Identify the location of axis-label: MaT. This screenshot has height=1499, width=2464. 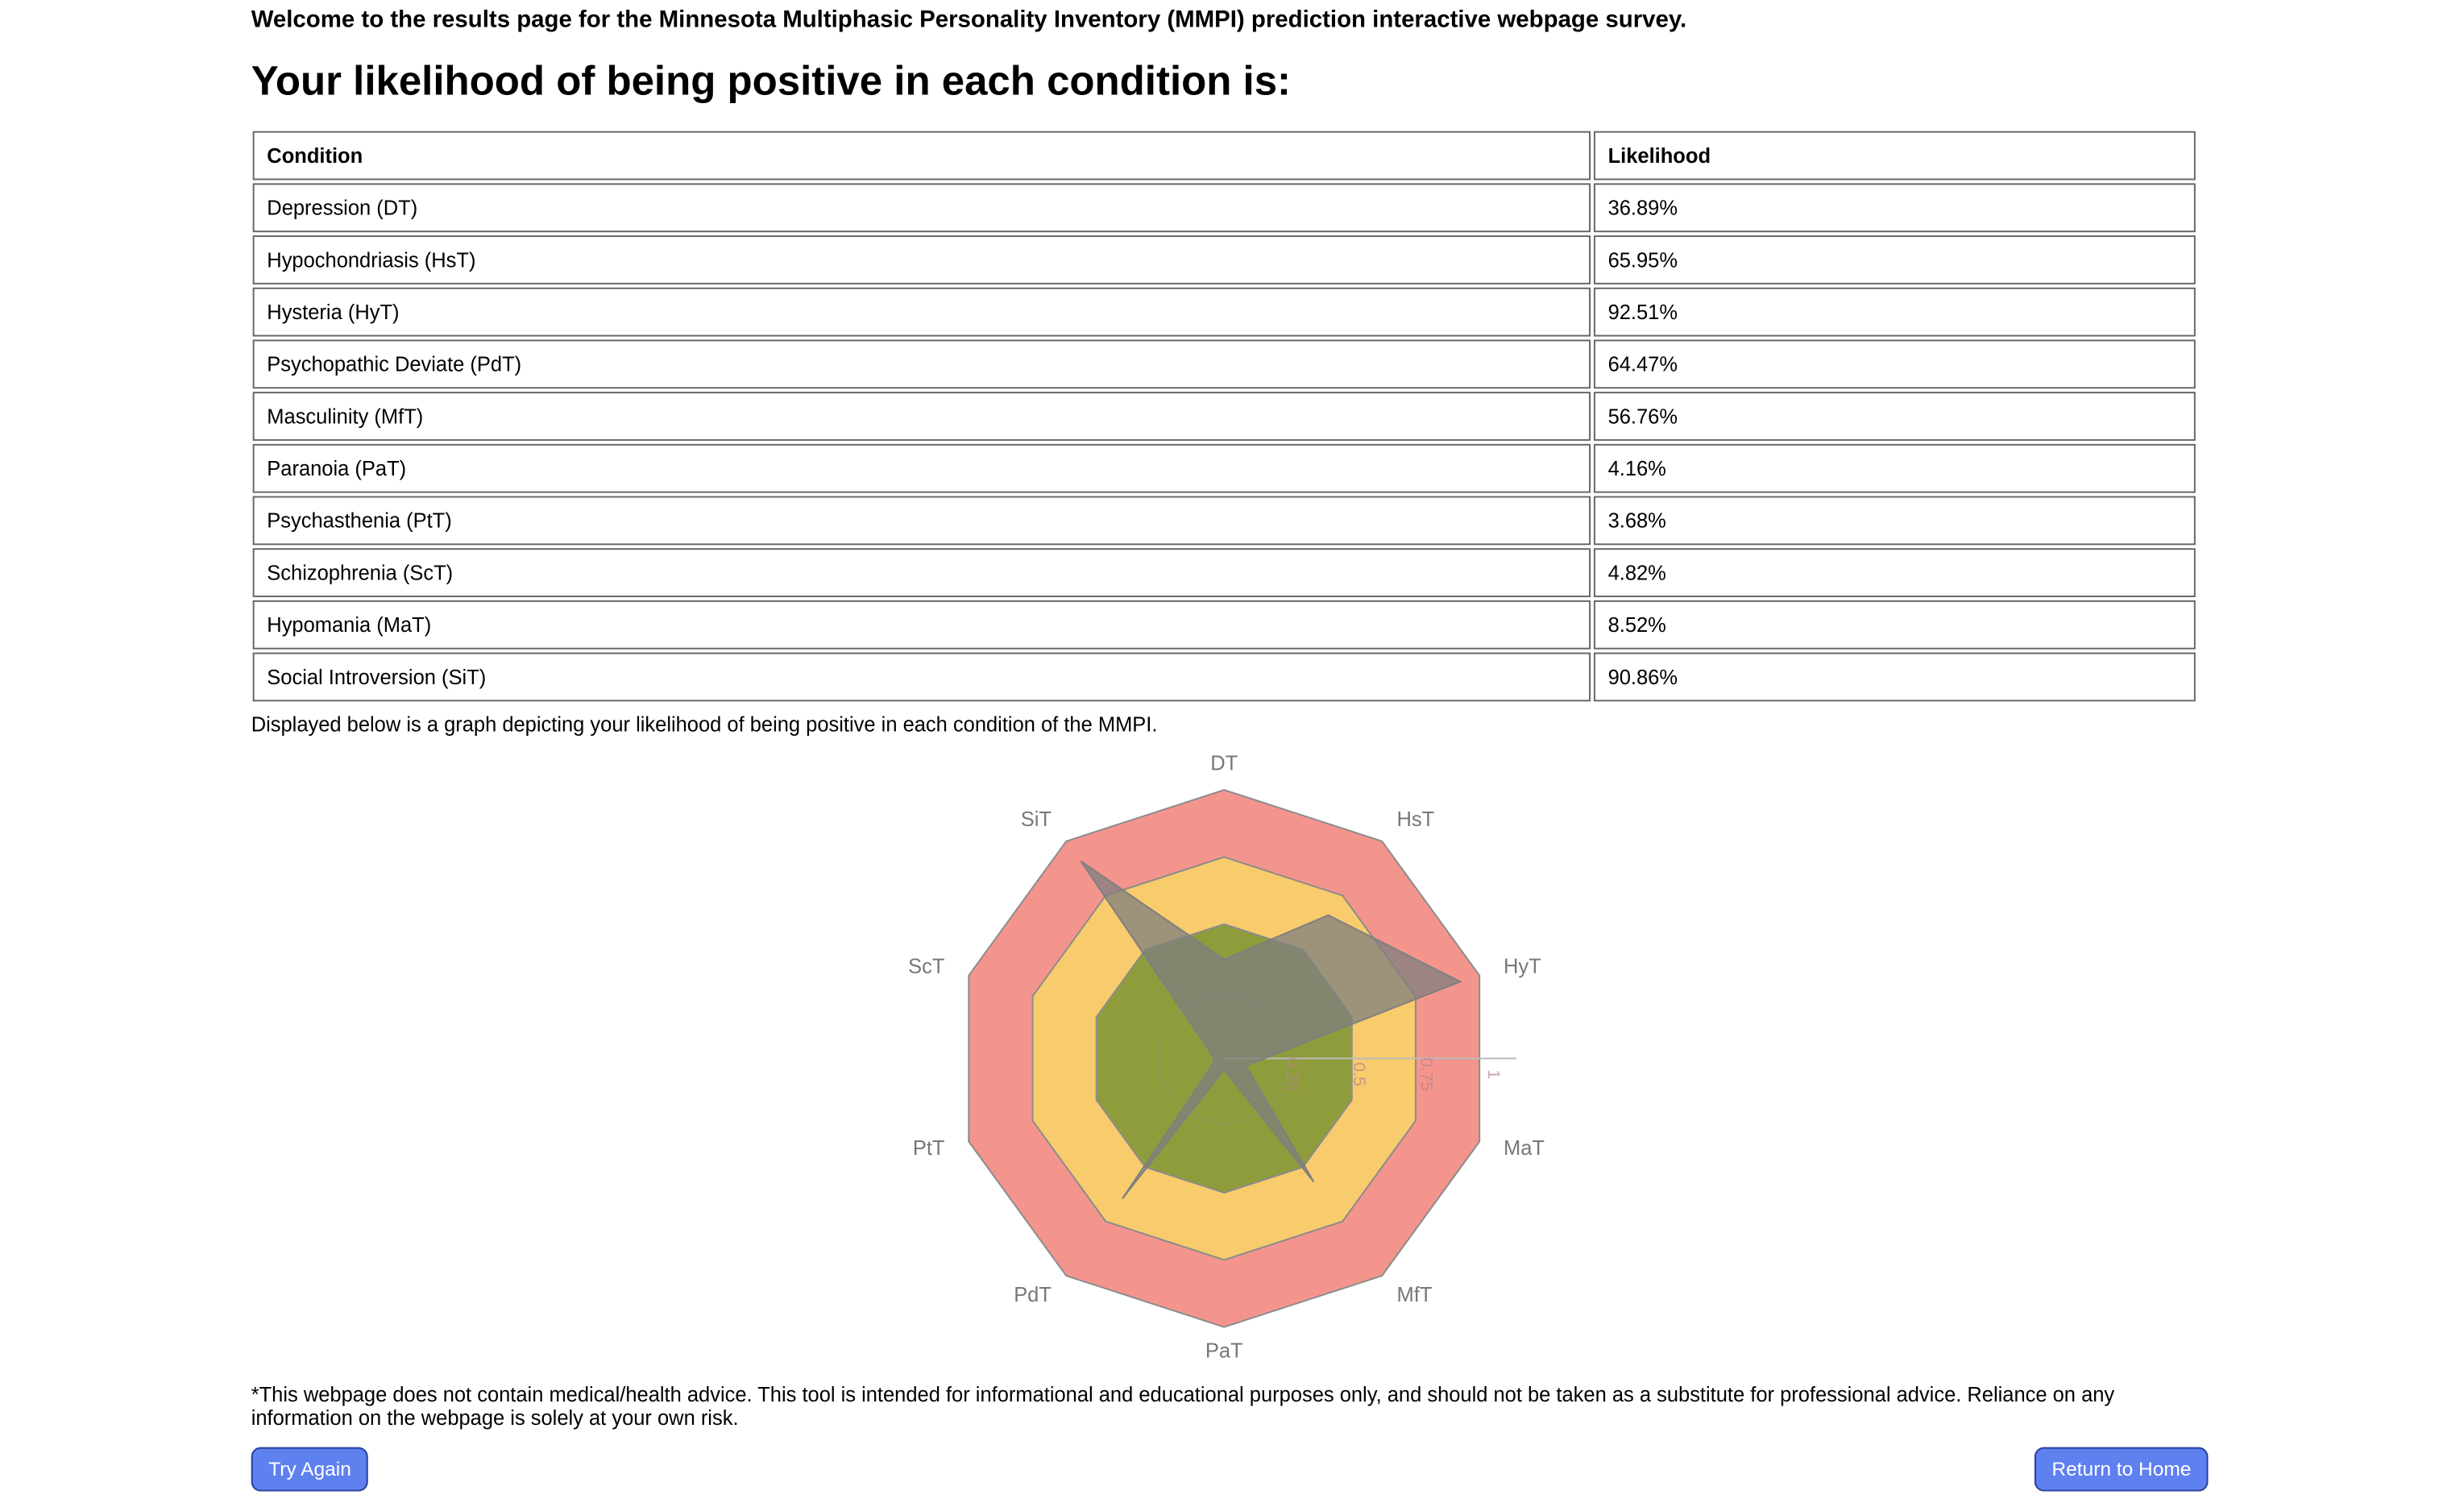
(1524, 1148).